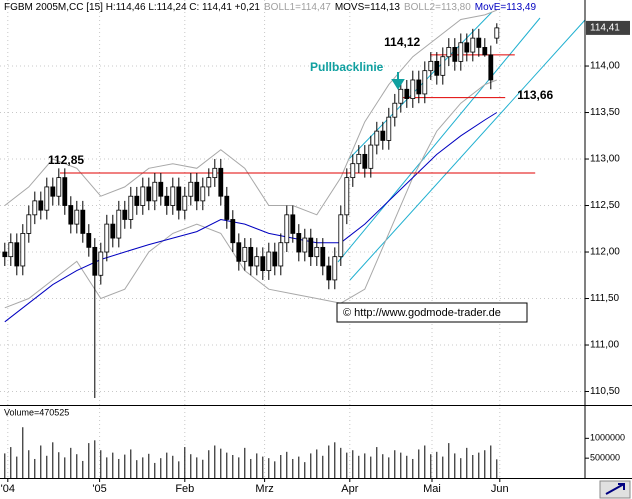  What do you see at coordinates (535, 95) in the screenshot?
I see `level-label: 113,66` at bounding box center [535, 95].